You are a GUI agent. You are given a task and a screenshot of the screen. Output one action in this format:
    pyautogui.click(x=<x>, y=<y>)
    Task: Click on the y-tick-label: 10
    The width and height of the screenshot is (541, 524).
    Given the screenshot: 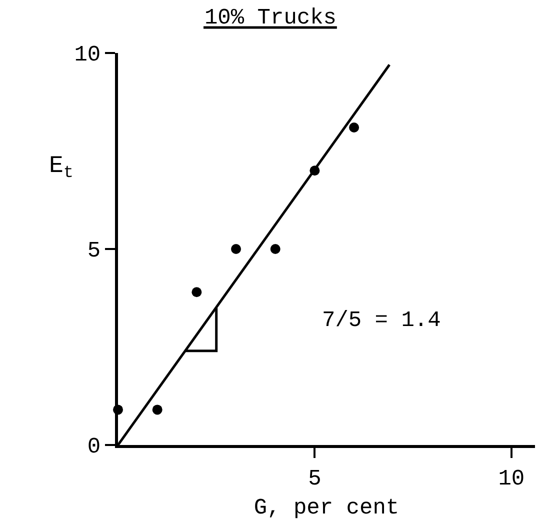 What is the action you would take?
    pyautogui.click(x=87, y=55)
    